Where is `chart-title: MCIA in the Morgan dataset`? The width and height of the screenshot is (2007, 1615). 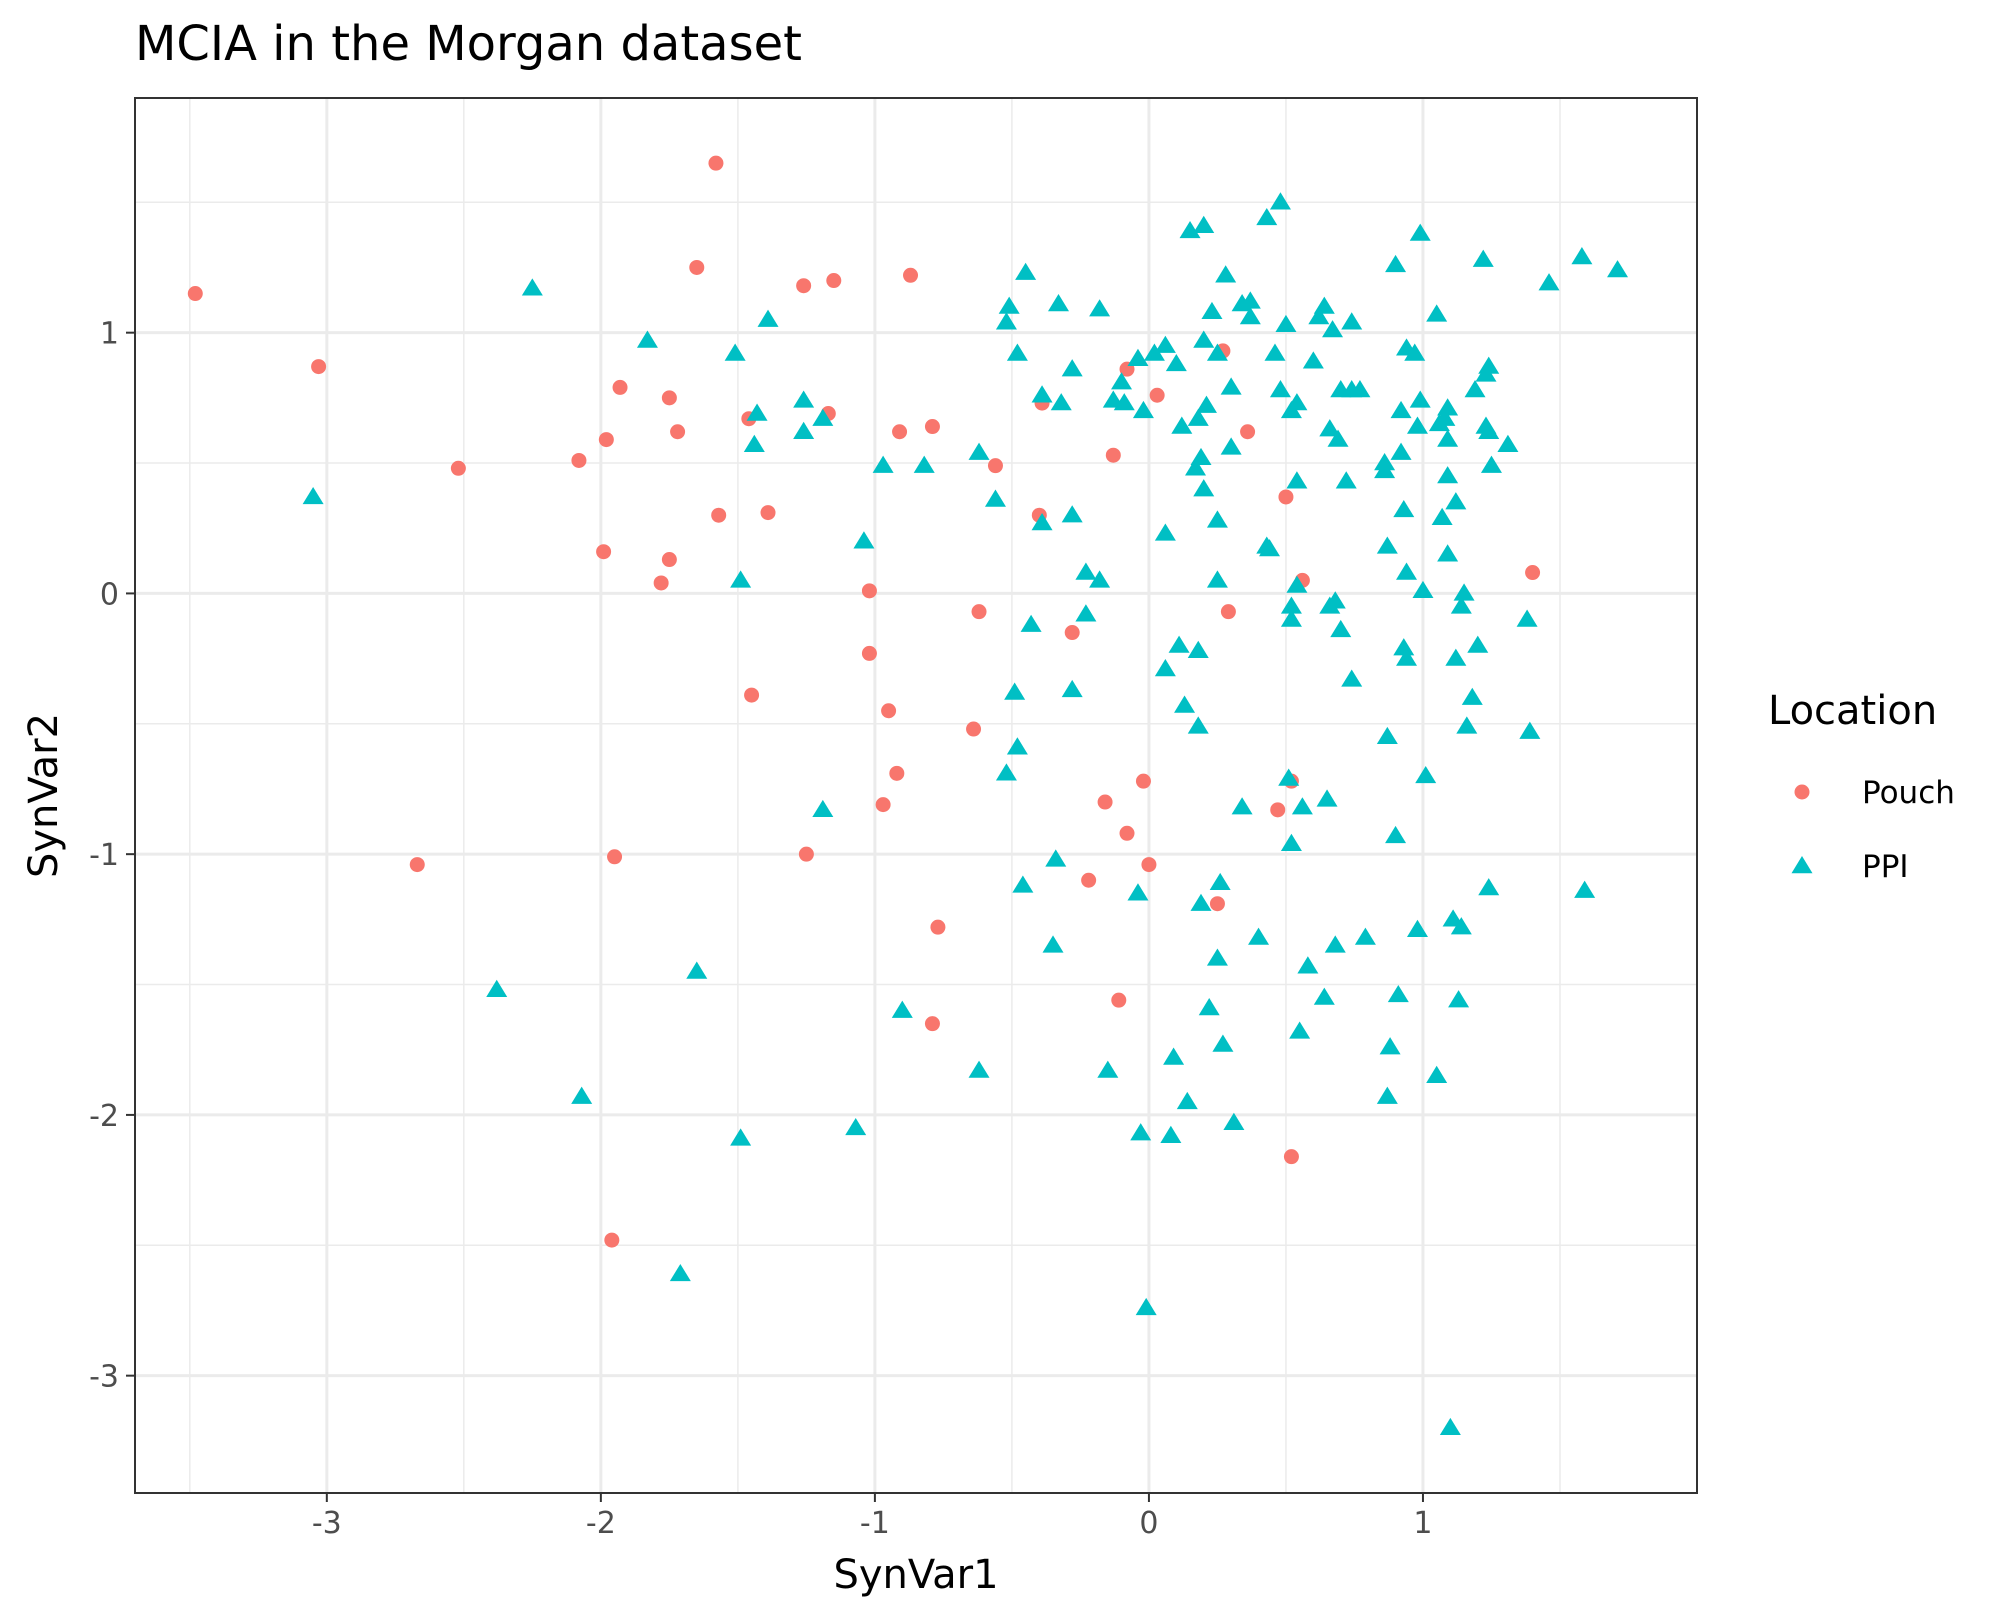 chart-title: MCIA in the Morgan dataset is located at coordinates (468, 44).